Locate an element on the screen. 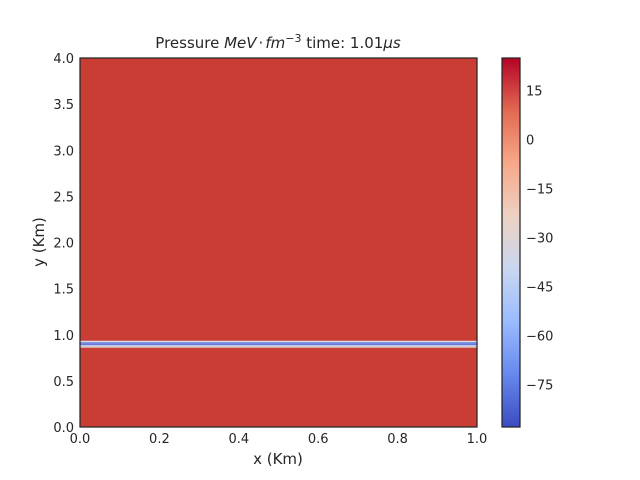 The image size is (640, 480). y-tick-label: 0.5 is located at coordinates (63, 382).